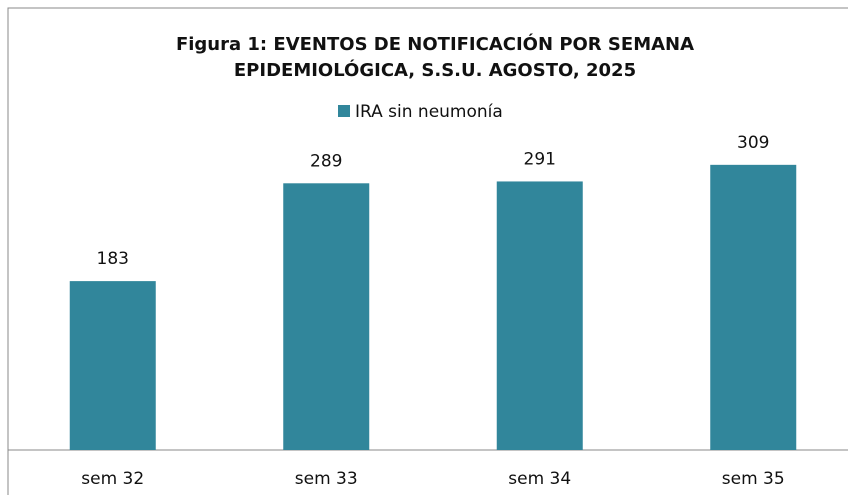 This screenshot has width=848, height=495. What do you see at coordinates (112, 479) in the screenshot?
I see `x-tick-label: sem 32` at bounding box center [112, 479].